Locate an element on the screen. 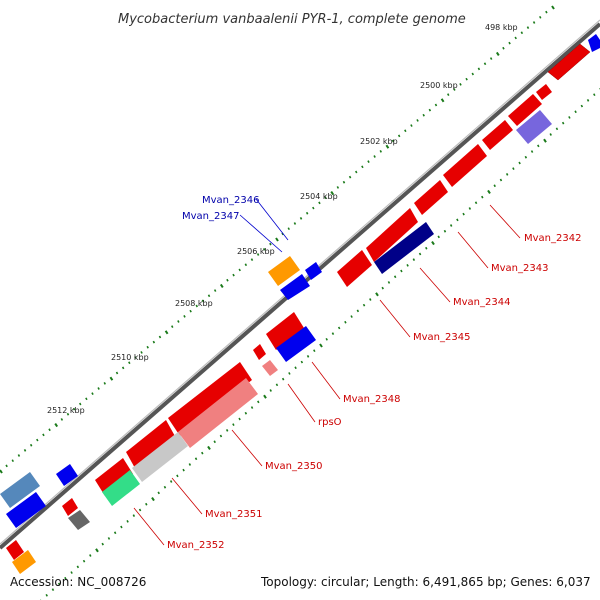  tick-label: 2502 kbp is located at coordinates (379, 141).